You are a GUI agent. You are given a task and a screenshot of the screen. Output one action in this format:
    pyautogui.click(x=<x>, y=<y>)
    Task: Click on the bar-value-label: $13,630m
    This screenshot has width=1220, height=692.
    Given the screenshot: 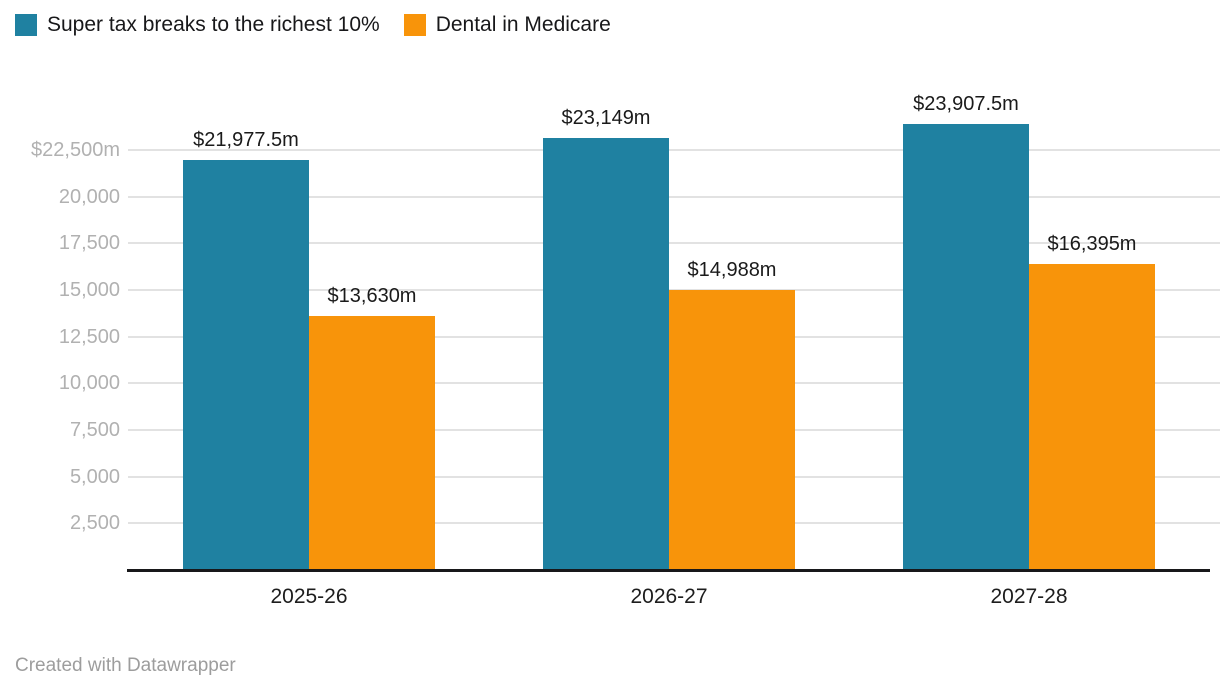 What is the action you would take?
    pyautogui.click(x=372, y=295)
    